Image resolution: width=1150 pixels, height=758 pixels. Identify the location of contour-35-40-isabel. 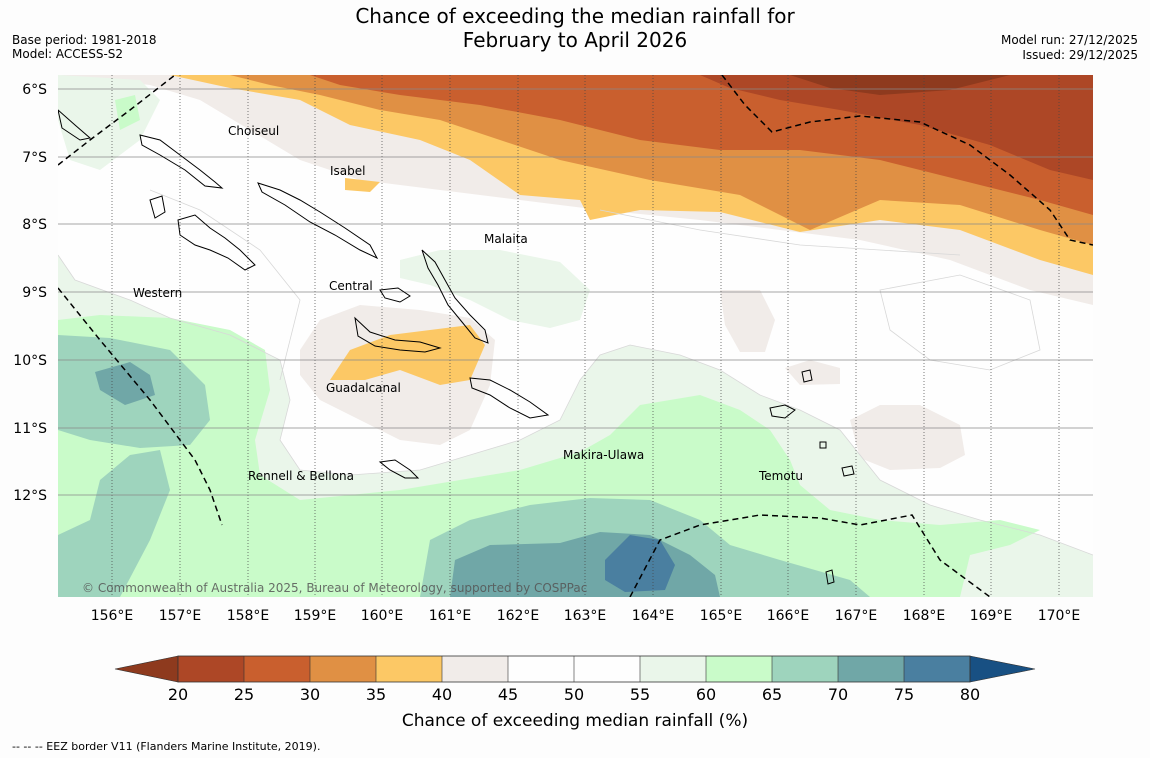
(362, 185).